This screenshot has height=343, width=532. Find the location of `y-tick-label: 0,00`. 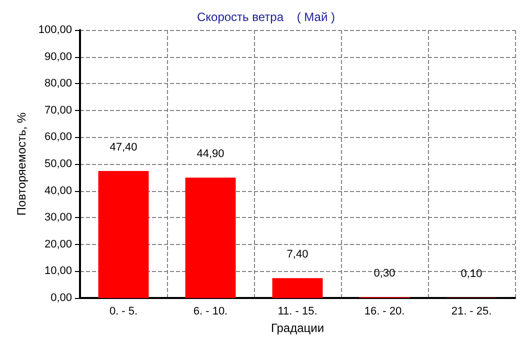

y-tick-label: 0,00 is located at coordinates (61, 298).